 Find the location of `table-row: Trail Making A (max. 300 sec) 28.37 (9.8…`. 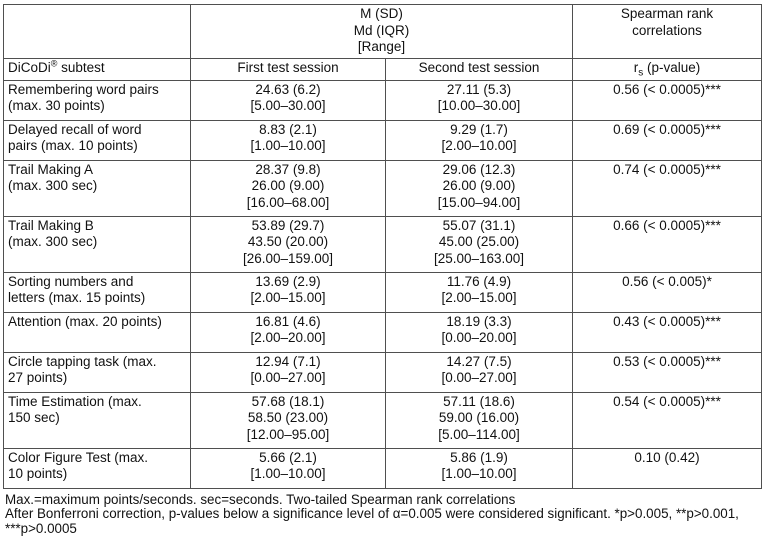

table-row: Trail Making A (max. 300 sec) 28.37 (9.8… is located at coordinates (382, 188).